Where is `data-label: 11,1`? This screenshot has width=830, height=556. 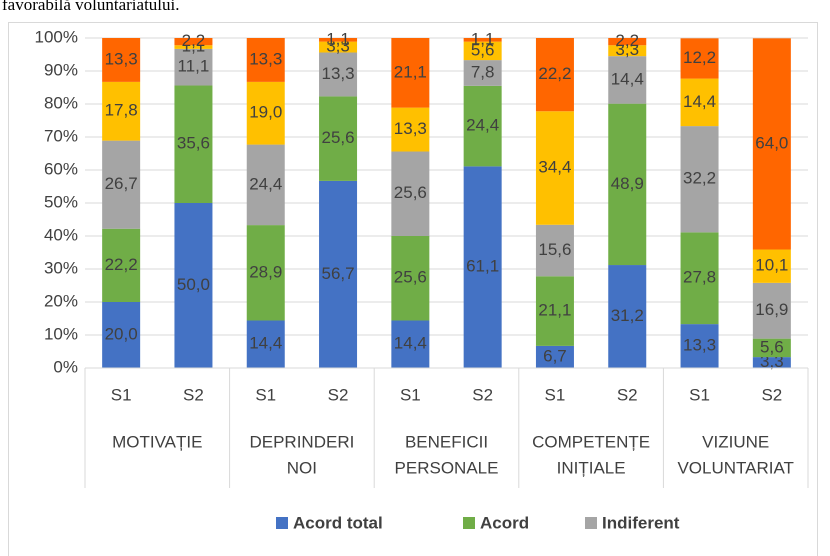 data-label: 11,1 is located at coordinates (194, 66).